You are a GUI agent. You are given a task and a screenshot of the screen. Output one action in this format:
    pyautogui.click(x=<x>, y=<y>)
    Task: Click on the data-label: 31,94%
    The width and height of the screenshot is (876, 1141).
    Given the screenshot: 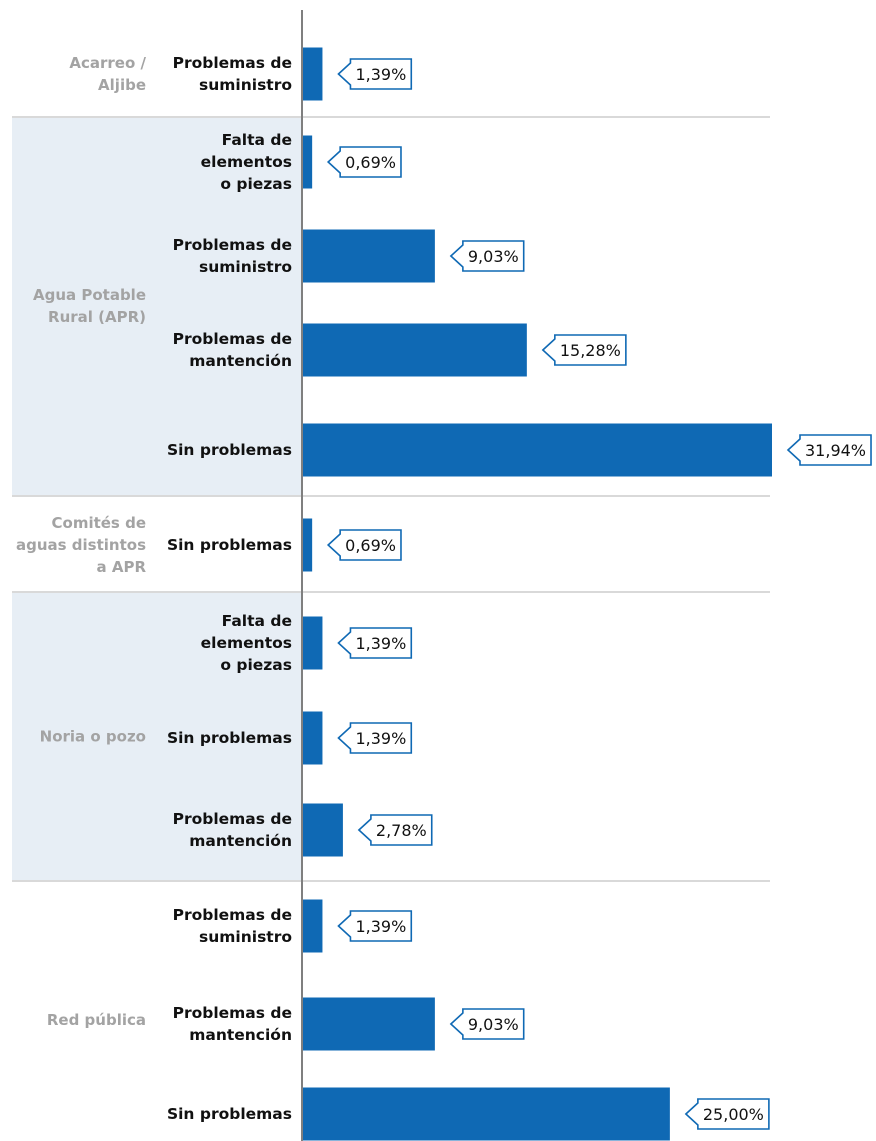 What is the action you would take?
    pyautogui.click(x=835, y=450)
    